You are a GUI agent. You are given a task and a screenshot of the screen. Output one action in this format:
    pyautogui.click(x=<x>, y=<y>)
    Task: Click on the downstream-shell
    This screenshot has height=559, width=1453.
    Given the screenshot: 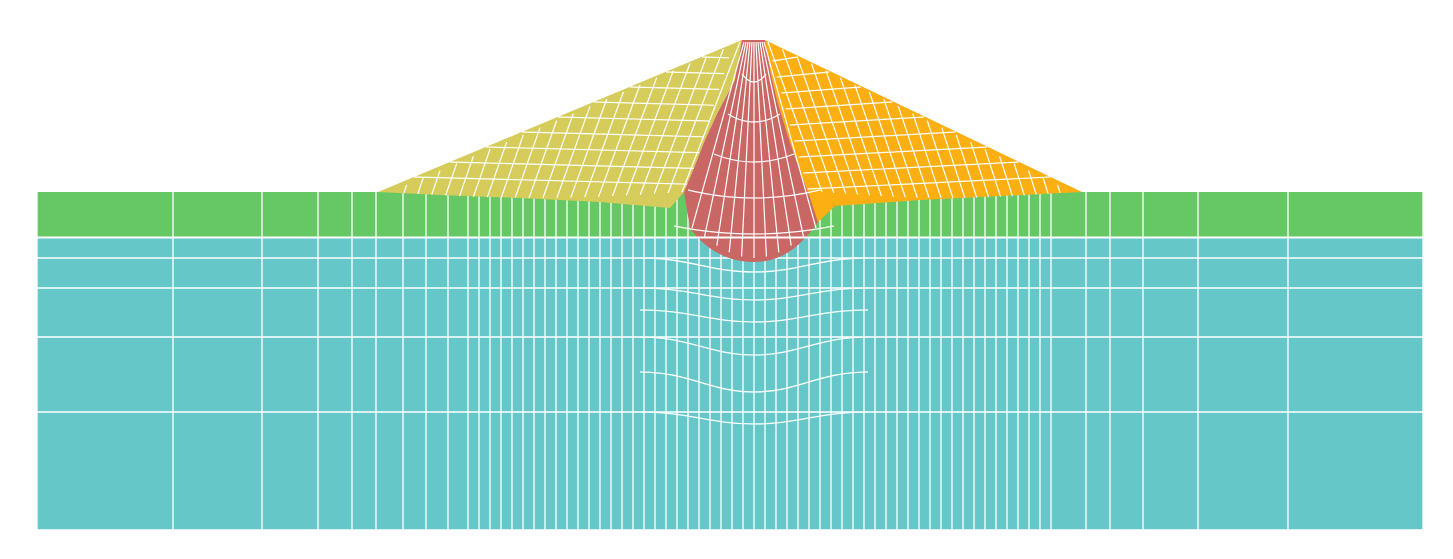 What is the action you would take?
    pyautogui.click(x=923, y=131)
    